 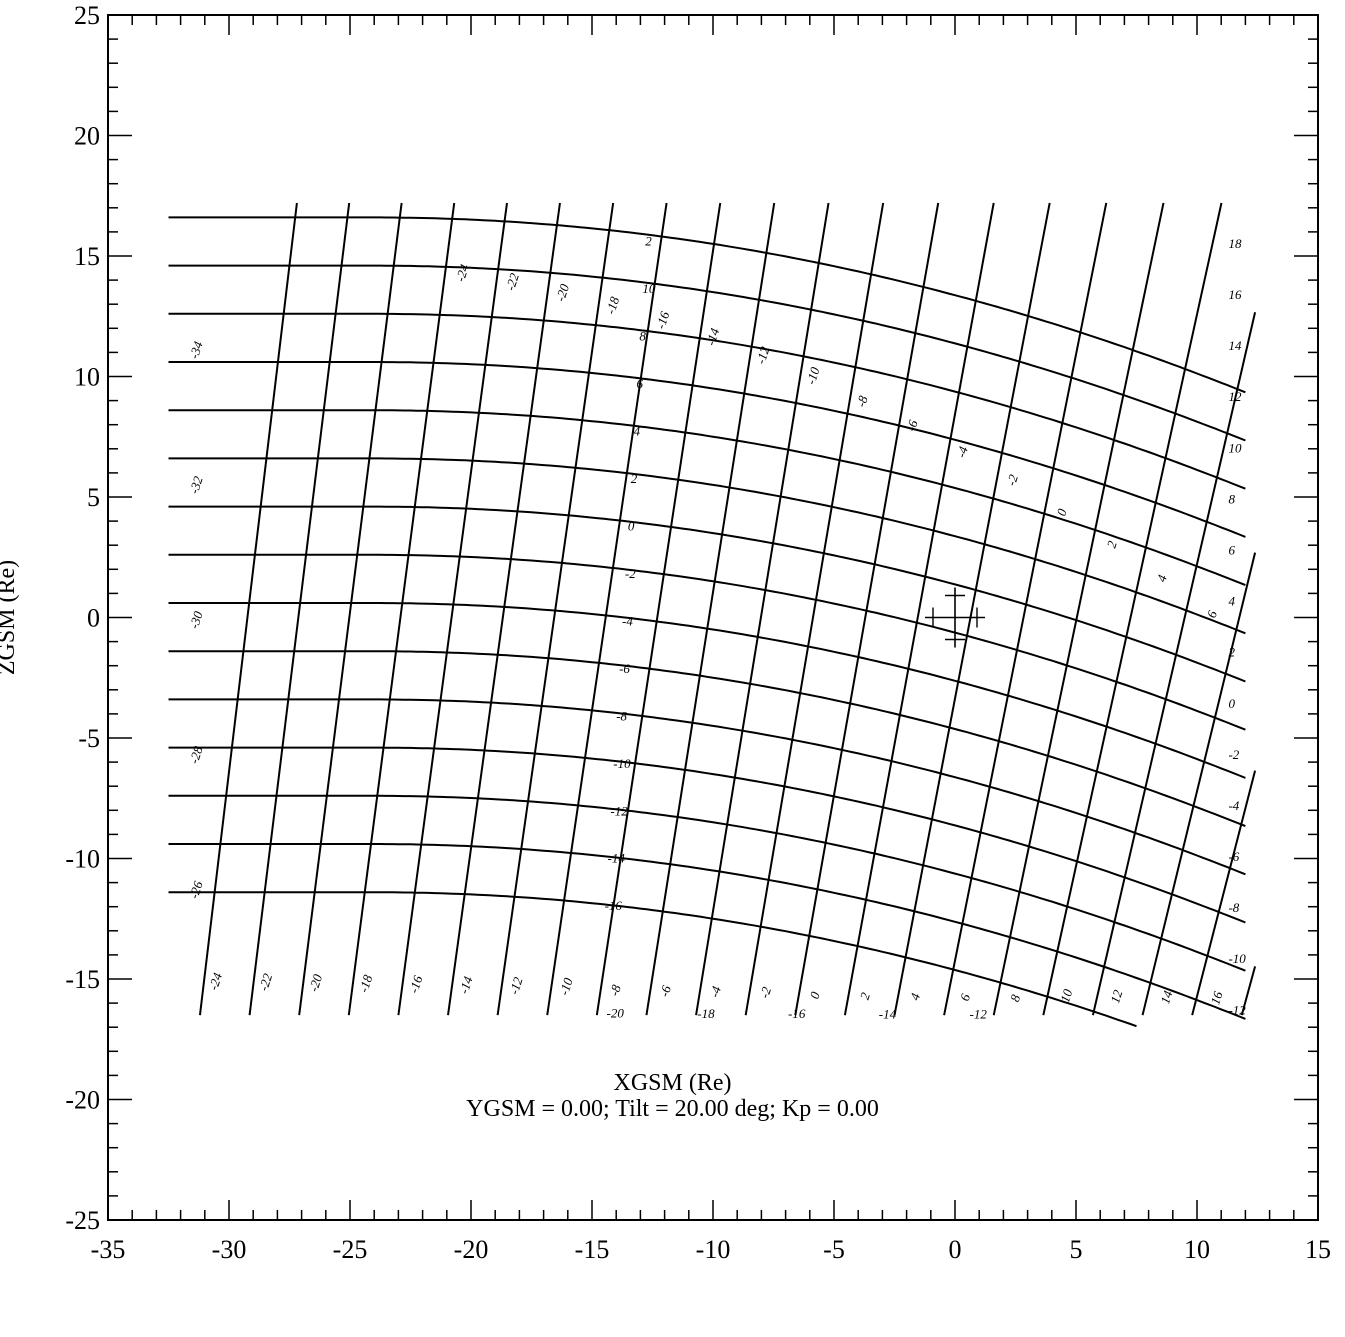 What do you see at coordinates (196, 620) in the screenshot?
I see `grid-label-left: -30` at bounding box center [196, 620].